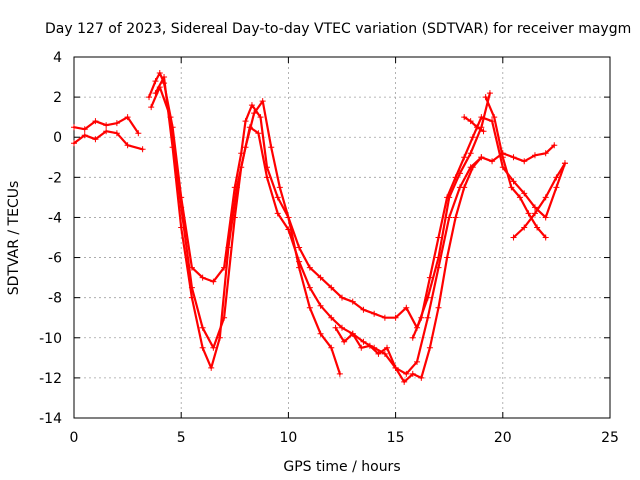 This screenshot has width=640, height=480. I want to click on x-tick-label: 10, so click(288, 438).